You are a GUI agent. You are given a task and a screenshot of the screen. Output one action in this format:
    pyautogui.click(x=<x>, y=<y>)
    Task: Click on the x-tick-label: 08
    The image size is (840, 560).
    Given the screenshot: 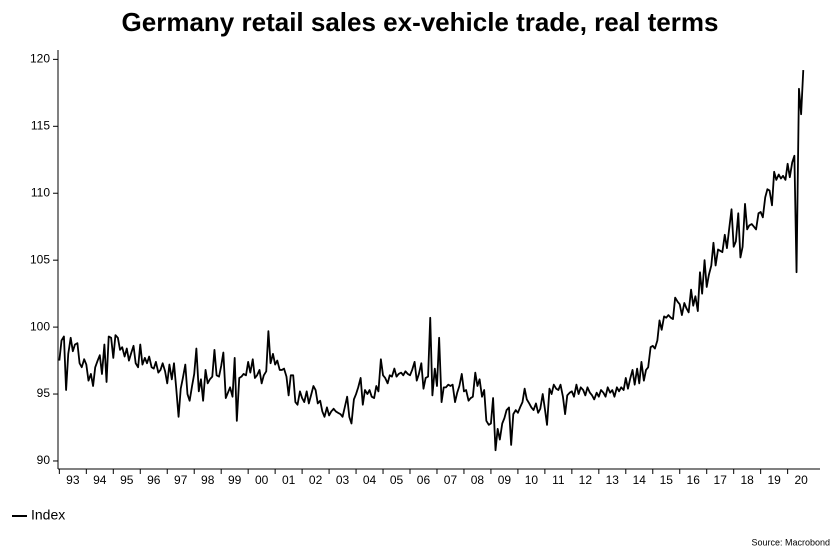 What is the action you would take?
    pyautogui.click(x=478, y=480)
    